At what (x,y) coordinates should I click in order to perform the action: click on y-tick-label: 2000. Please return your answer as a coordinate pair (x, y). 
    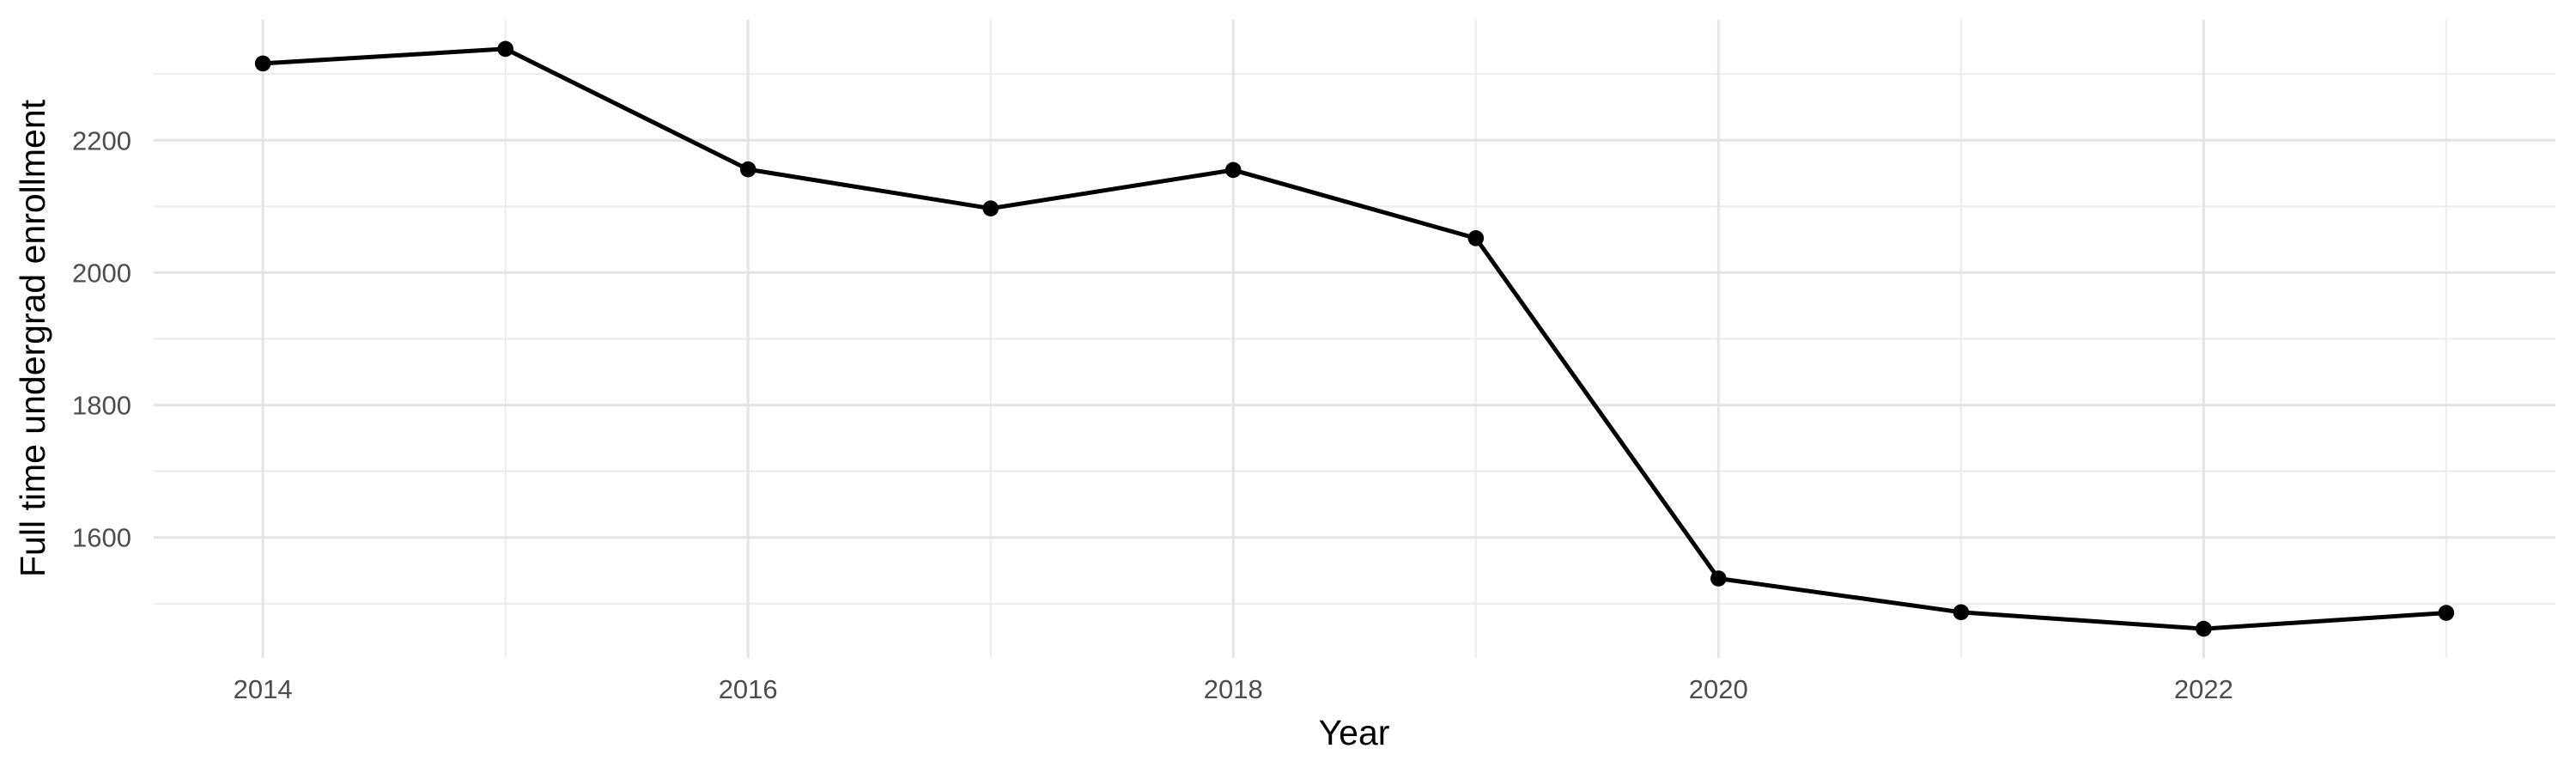
    Looking at the image, I should click on (101, 273).